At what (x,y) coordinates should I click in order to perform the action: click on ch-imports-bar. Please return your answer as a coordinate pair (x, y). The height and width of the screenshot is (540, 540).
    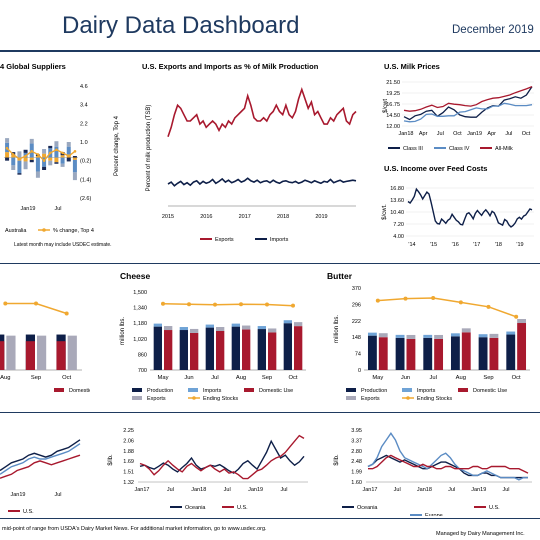
    Looking at the image, I should click on (287, 322).